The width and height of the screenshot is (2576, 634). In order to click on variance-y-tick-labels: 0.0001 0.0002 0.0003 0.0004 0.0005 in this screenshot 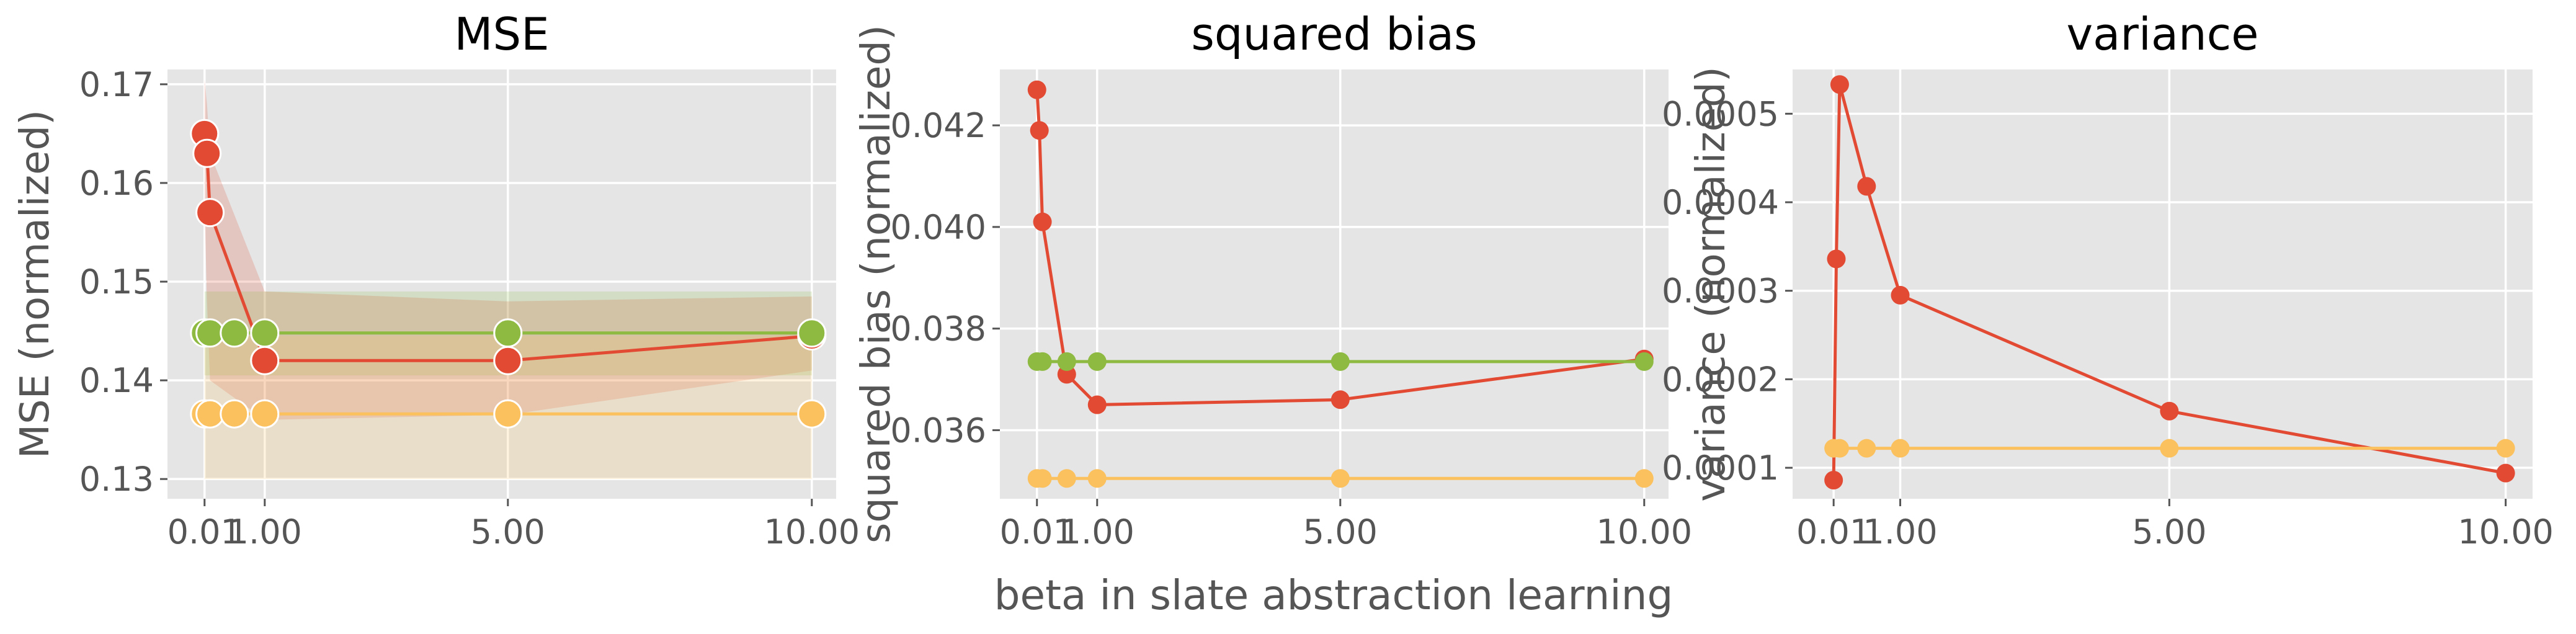, I will do `click(1728, 291)`.